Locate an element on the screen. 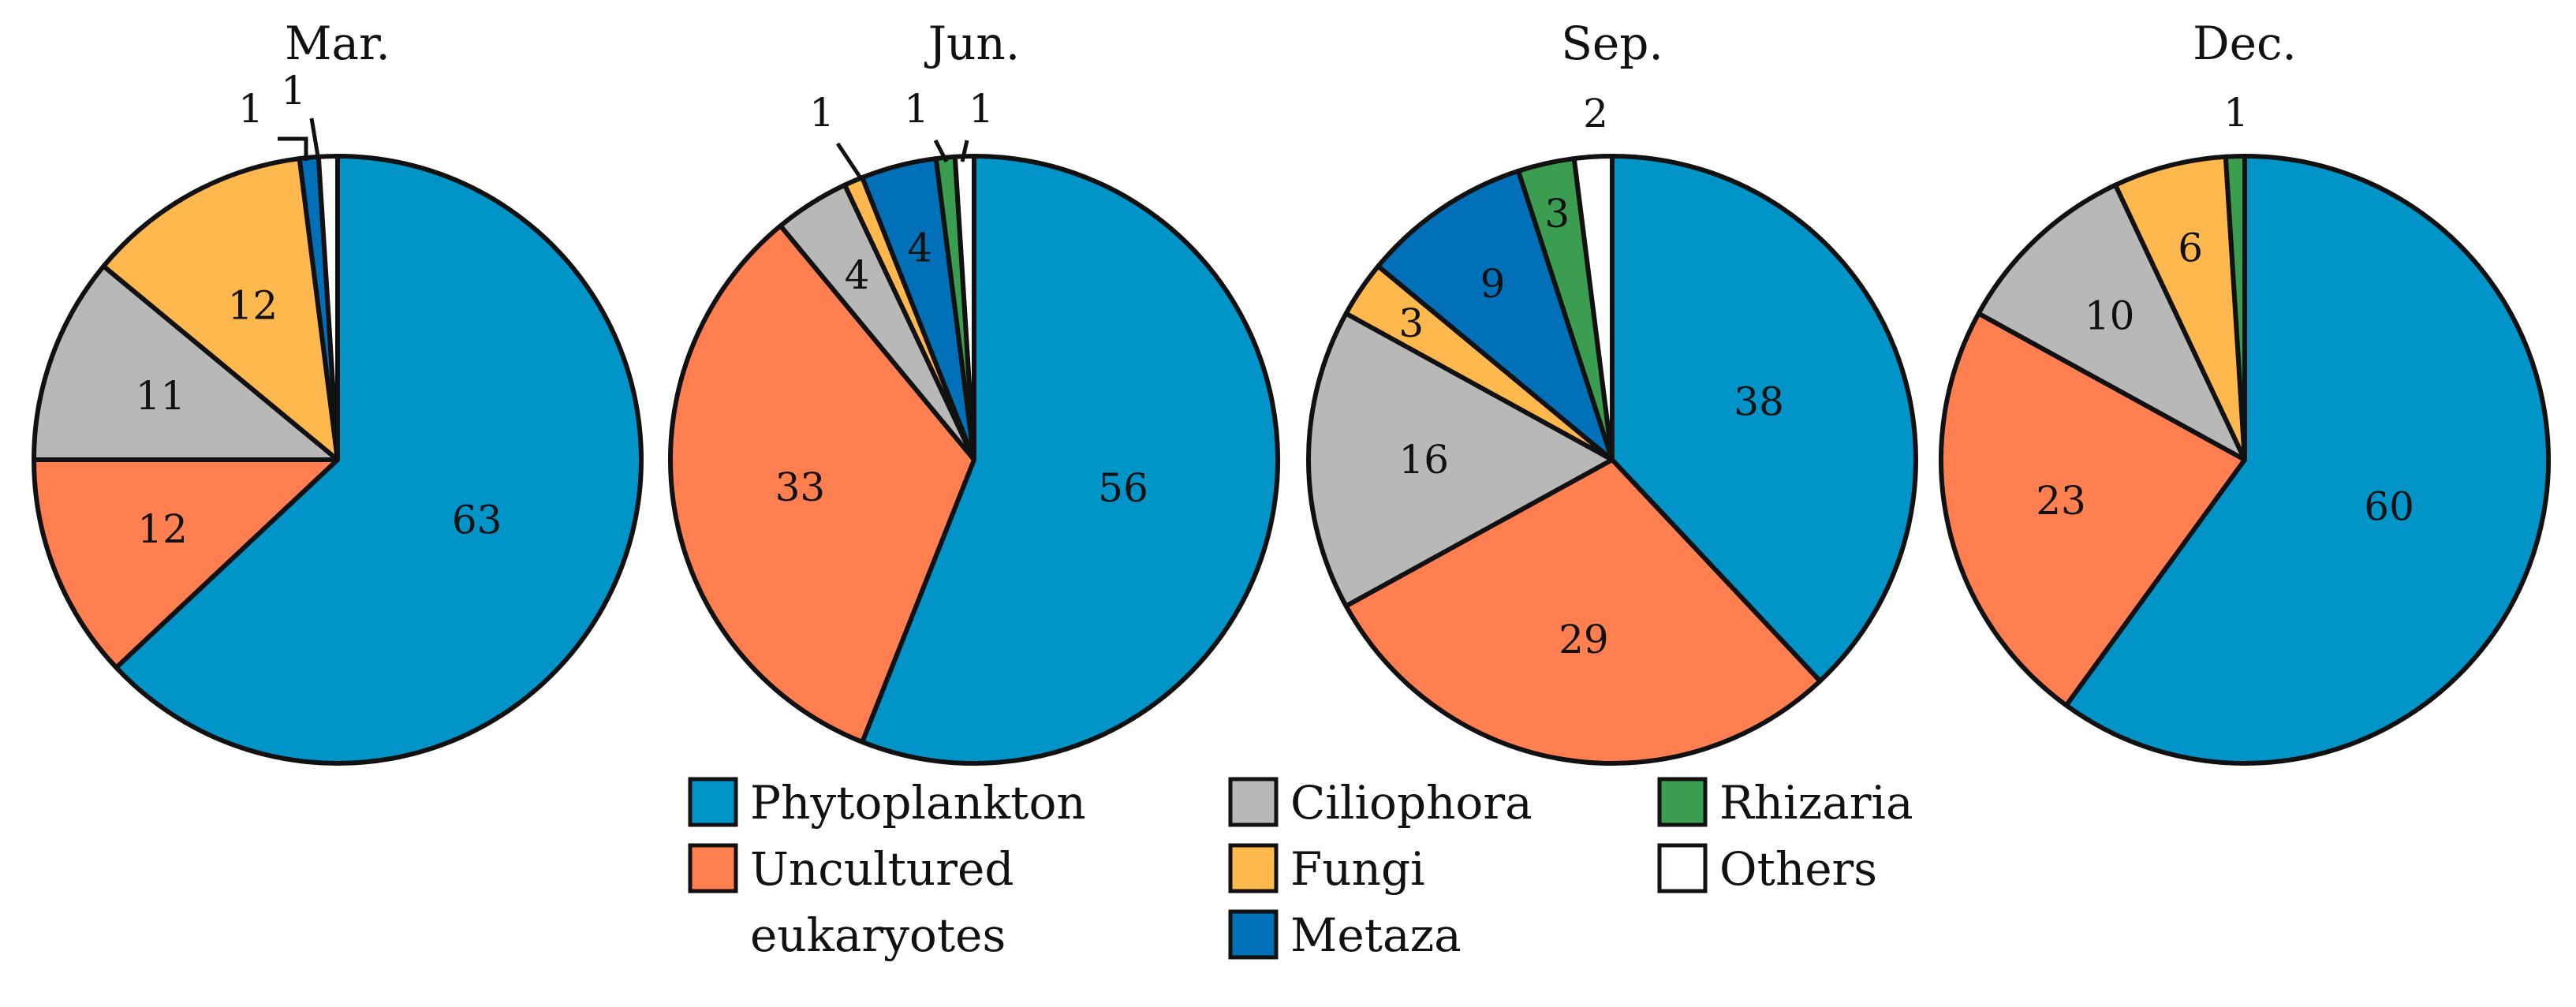 This screenshot has width=2576, height=1007. slice-value-label: 9 is located at coordinates (1493, 284).